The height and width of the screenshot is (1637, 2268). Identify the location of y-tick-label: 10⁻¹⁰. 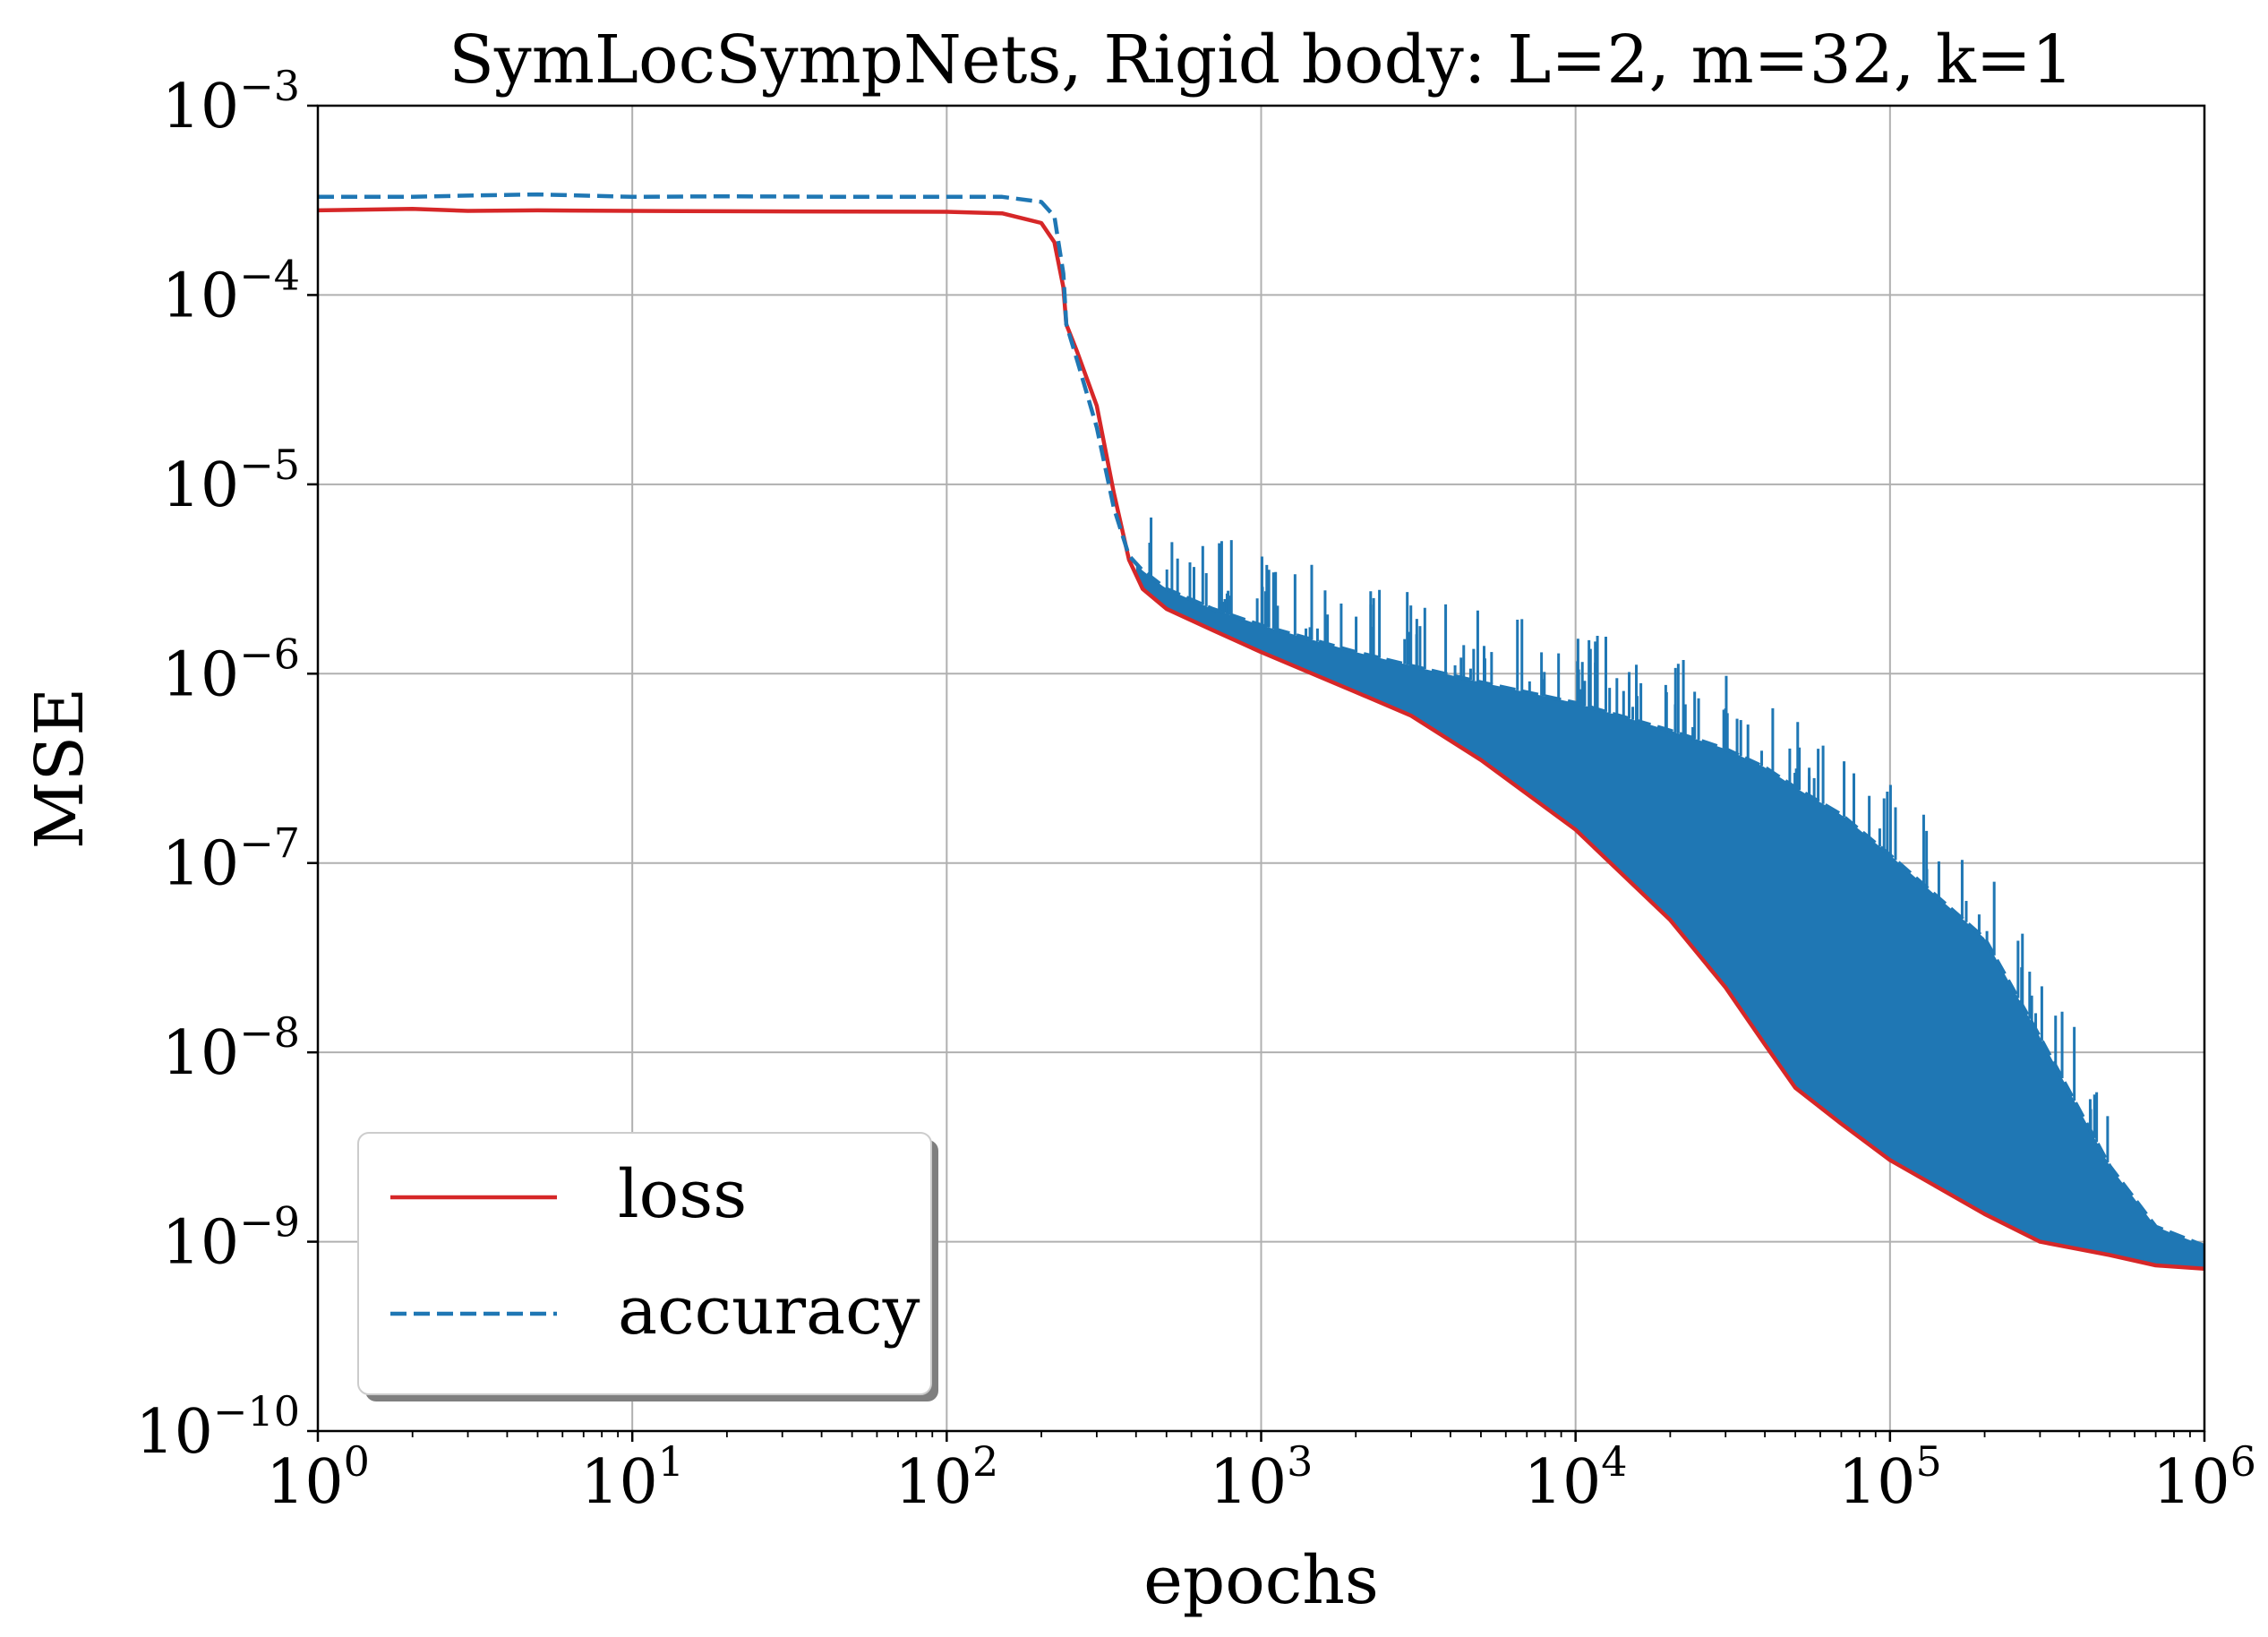
(217, 1427).